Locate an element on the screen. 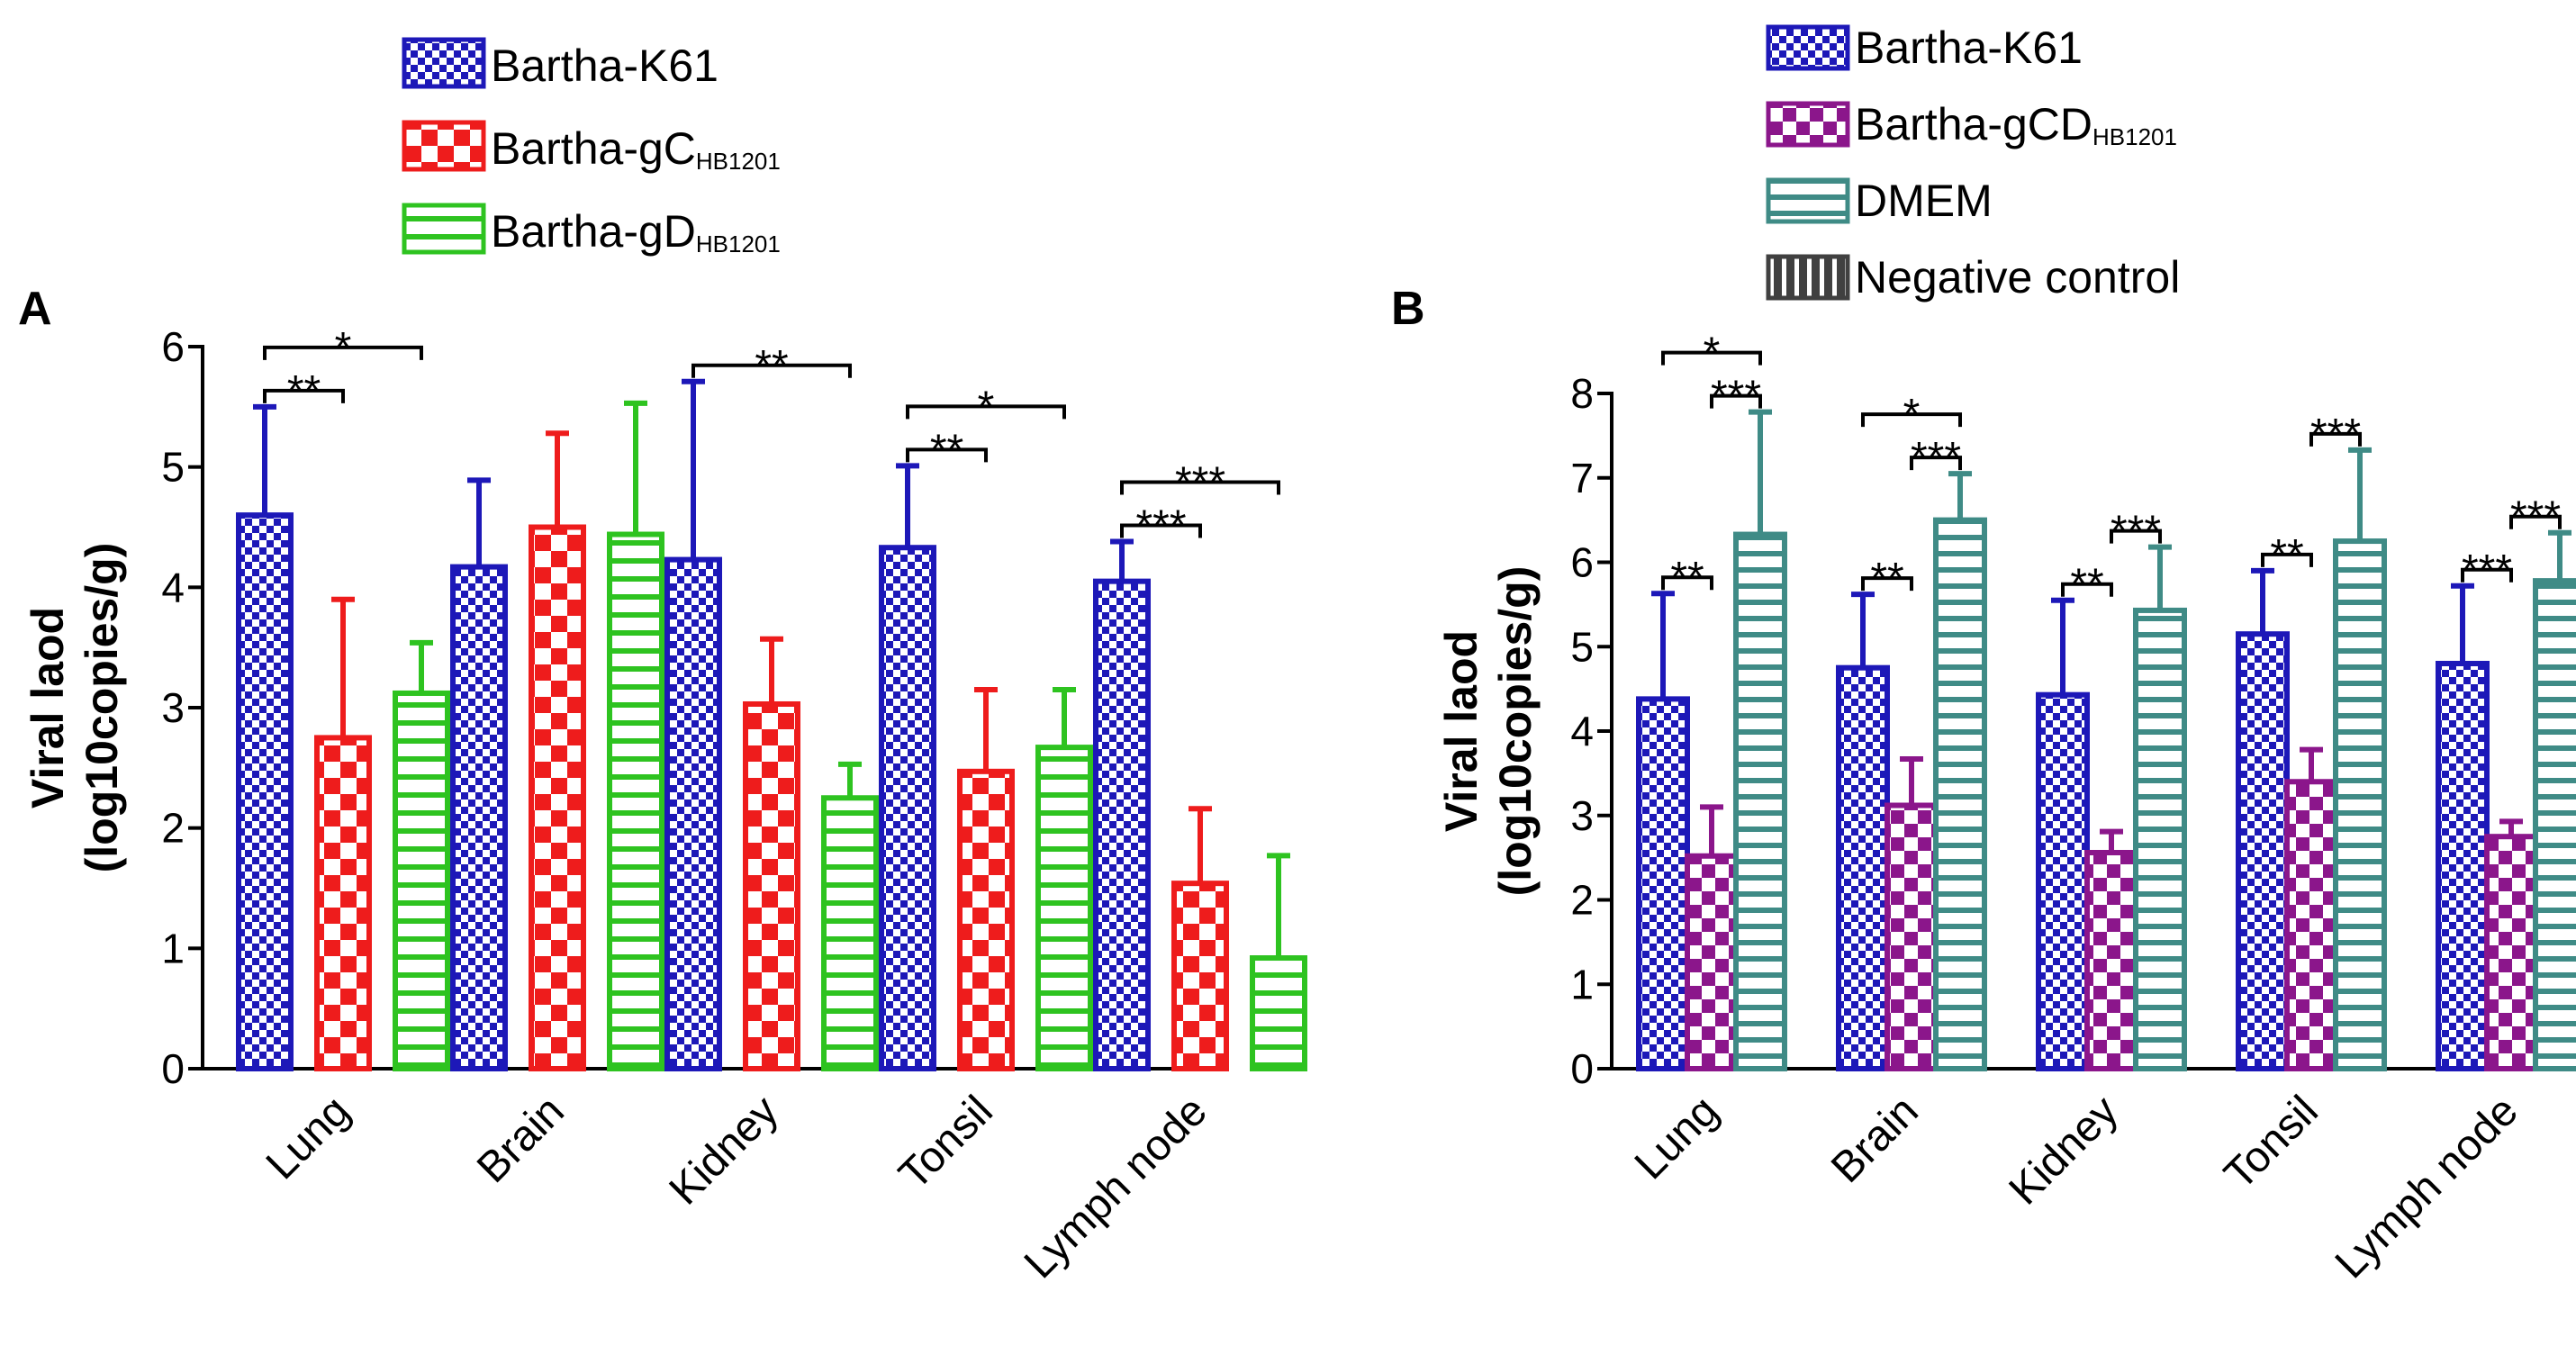 The height and width of the screenshot is (1346, 2576). y-tick-label: 8 is located at coordinates (1582, 393).